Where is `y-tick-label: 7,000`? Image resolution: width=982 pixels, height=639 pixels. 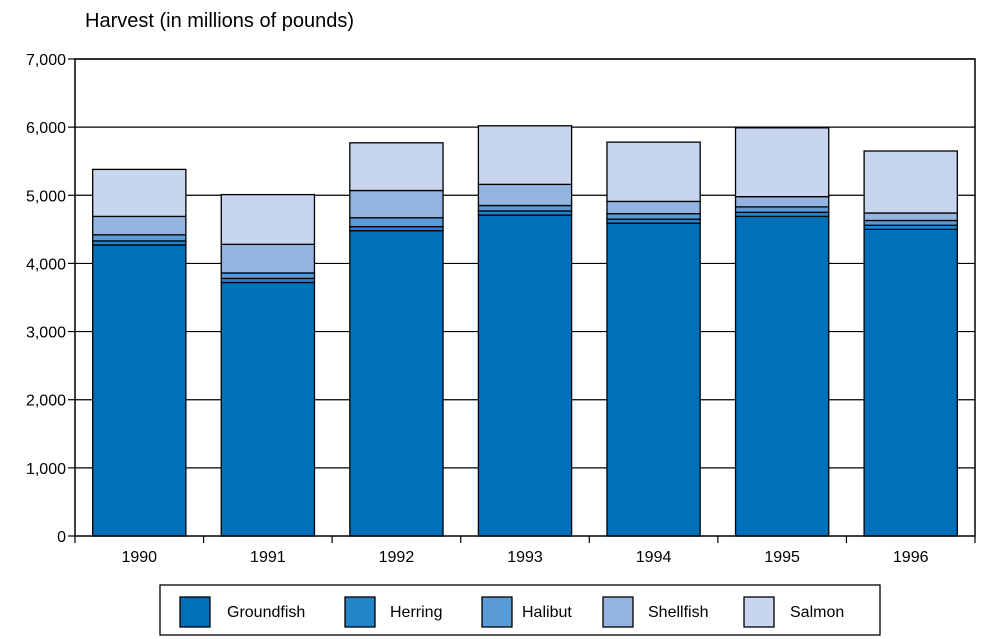 y-tick-label: 7,000 is located at coordinates (46, 60).